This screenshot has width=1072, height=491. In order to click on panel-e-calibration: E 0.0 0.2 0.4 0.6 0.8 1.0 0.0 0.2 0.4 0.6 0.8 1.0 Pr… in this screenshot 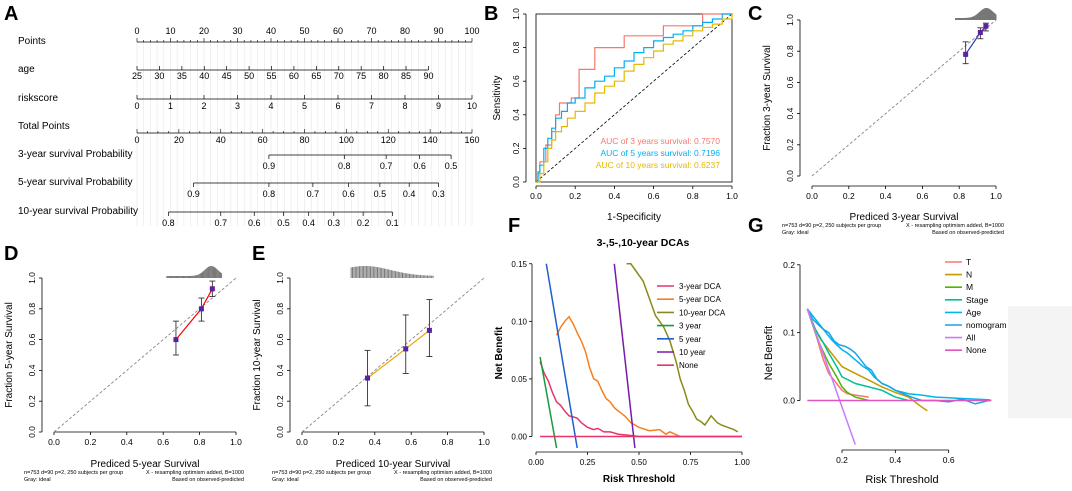, I will do `click(372, 363)`.